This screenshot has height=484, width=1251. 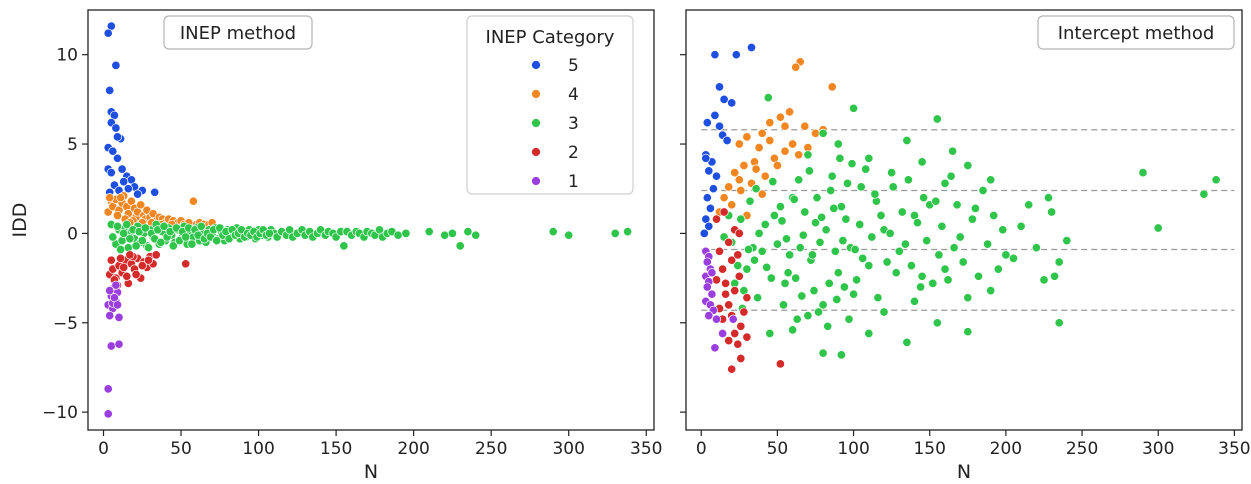 What do you see at coordinates (67, 56) in the screenshot?
I see `y-tick-label: 10` at bounding box center [67, 56].